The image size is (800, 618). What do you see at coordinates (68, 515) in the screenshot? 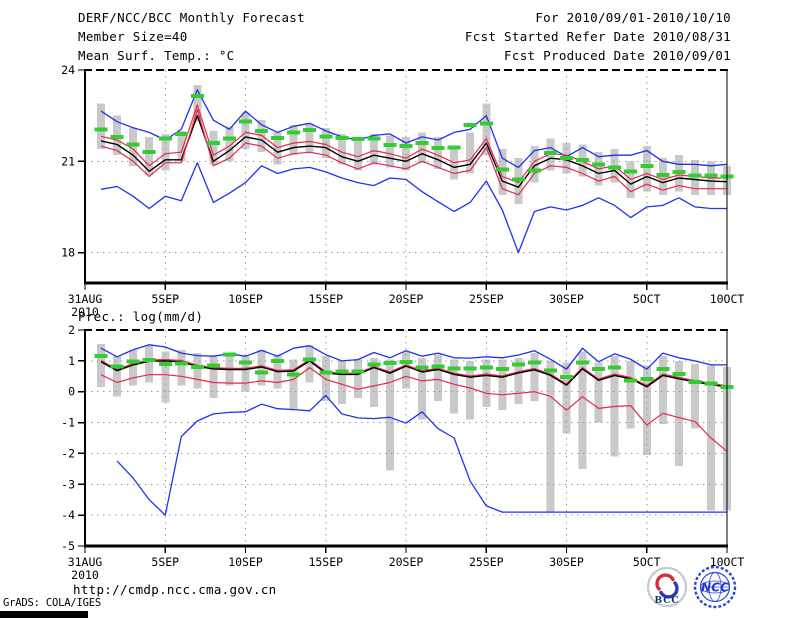
I see `y-tick-label: -4` at bounding box center [68, 515].